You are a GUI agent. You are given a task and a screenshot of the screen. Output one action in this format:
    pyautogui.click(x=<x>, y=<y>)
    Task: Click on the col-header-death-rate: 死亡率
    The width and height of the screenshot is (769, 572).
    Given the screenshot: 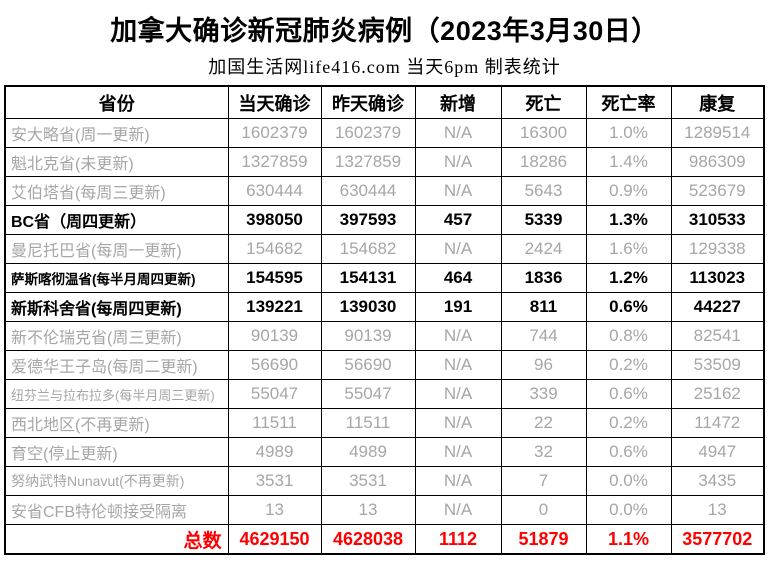 What is the action you would take?
    pyautogui.click(x=628, y=102)
    